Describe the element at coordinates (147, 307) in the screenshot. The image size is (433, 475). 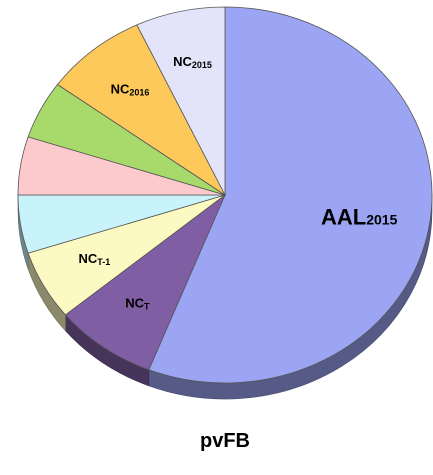
I see `slice-label-subscript: T` at that location.